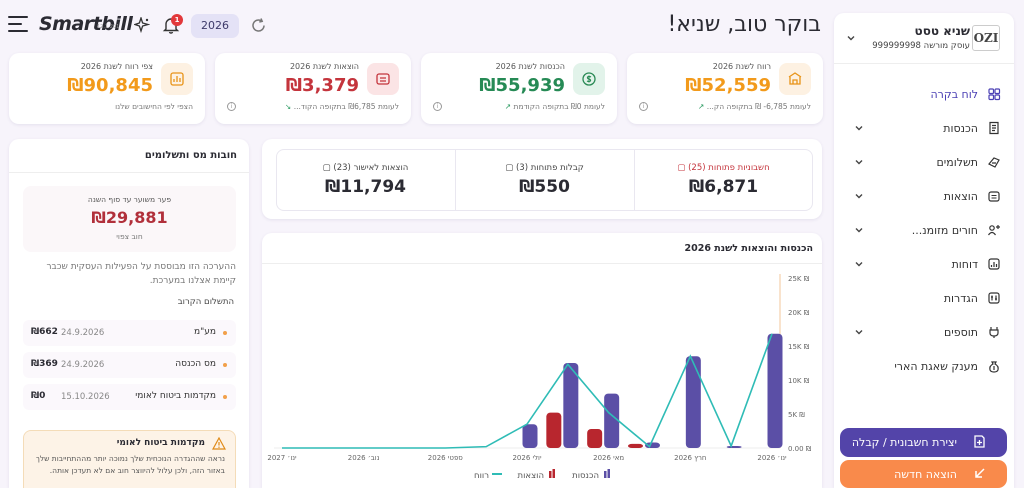  Describe the element at coordinates (994, 128) in the screenshot. I see `receipt-icon` at that location.